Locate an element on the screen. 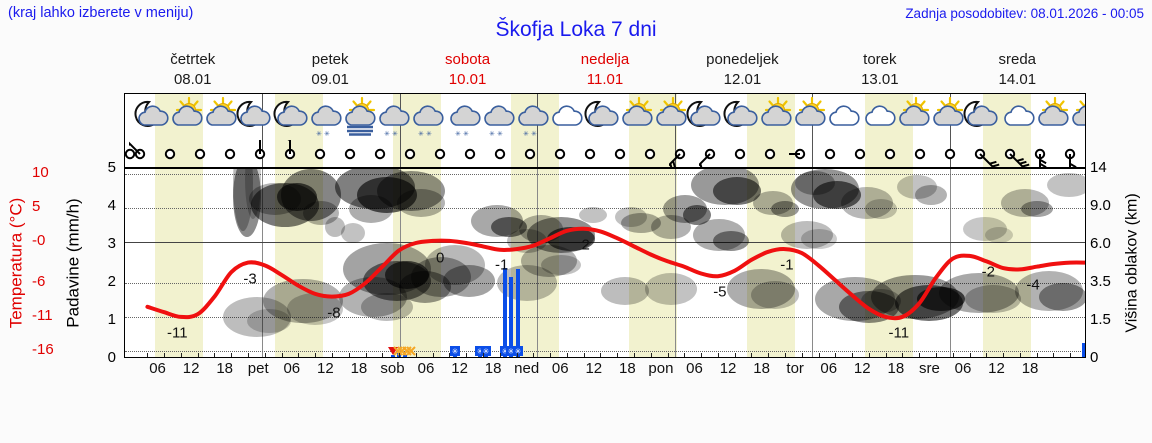  precipitation-tick-label: 4 is located at coordinates (111, 205).